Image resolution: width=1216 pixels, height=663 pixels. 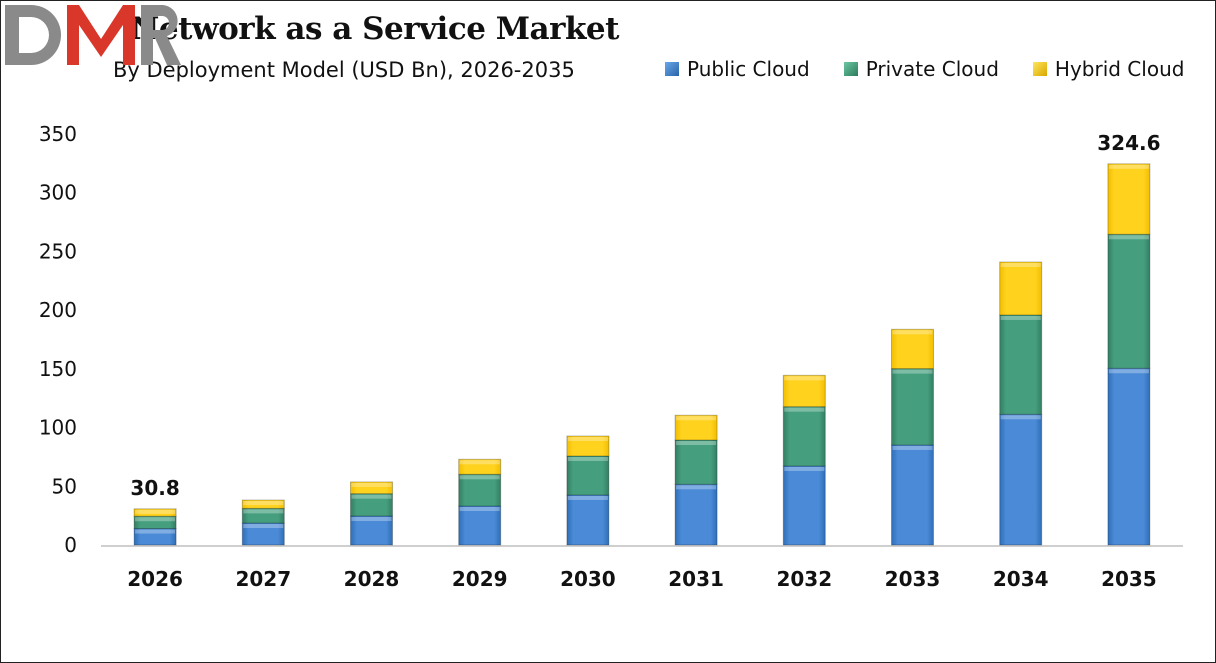 I want to click on dmr-logo, so click(x=93, y=35).